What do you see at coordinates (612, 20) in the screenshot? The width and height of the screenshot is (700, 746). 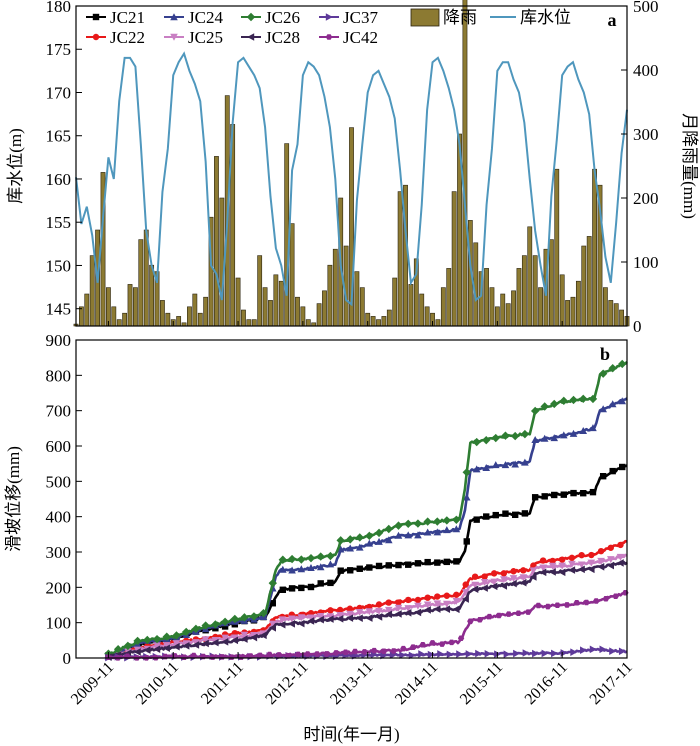 I see `panel-label-a: a` at bounding box center [612, 20].